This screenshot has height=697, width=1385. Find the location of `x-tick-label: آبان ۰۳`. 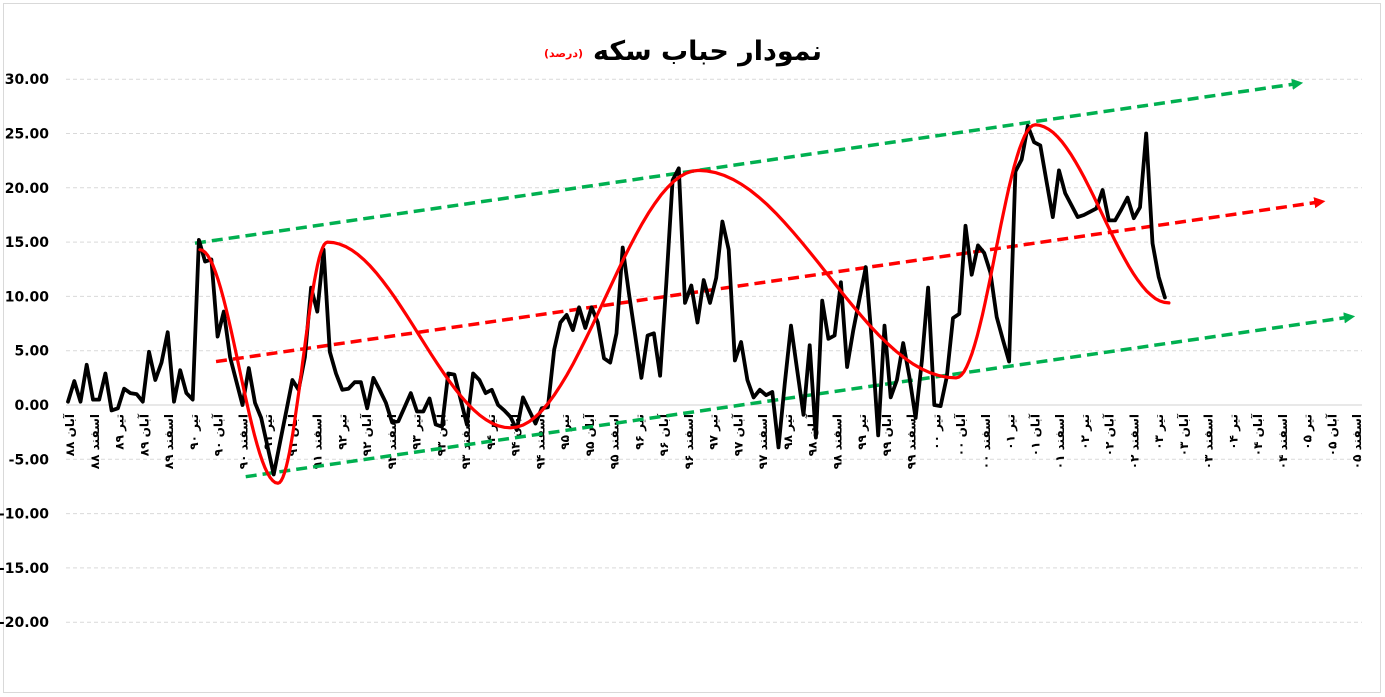

x-tick-label: آبان ۰۳ is located at coordinates (1183, 434).